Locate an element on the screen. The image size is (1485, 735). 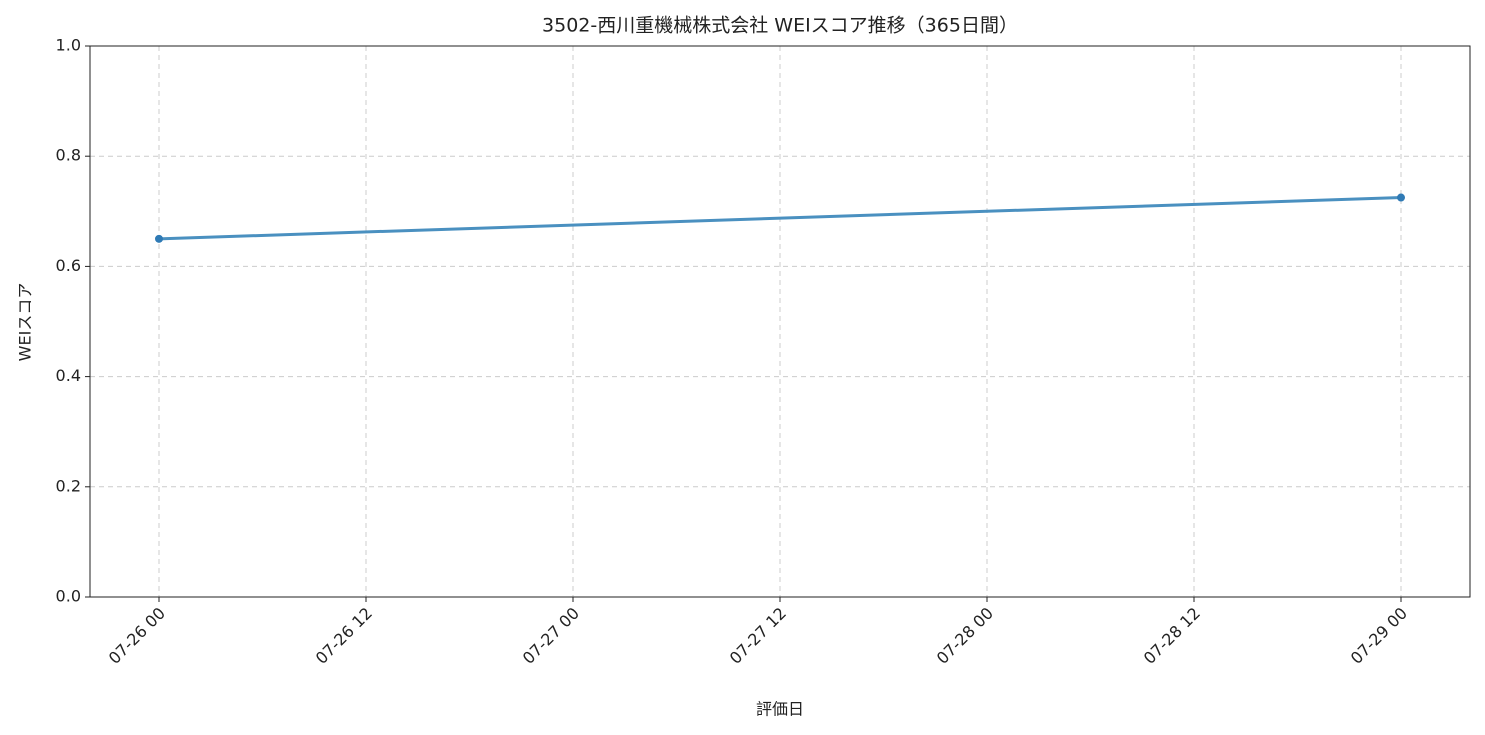
y-tick-label: 0.8 is located at coordinates (68, 155).